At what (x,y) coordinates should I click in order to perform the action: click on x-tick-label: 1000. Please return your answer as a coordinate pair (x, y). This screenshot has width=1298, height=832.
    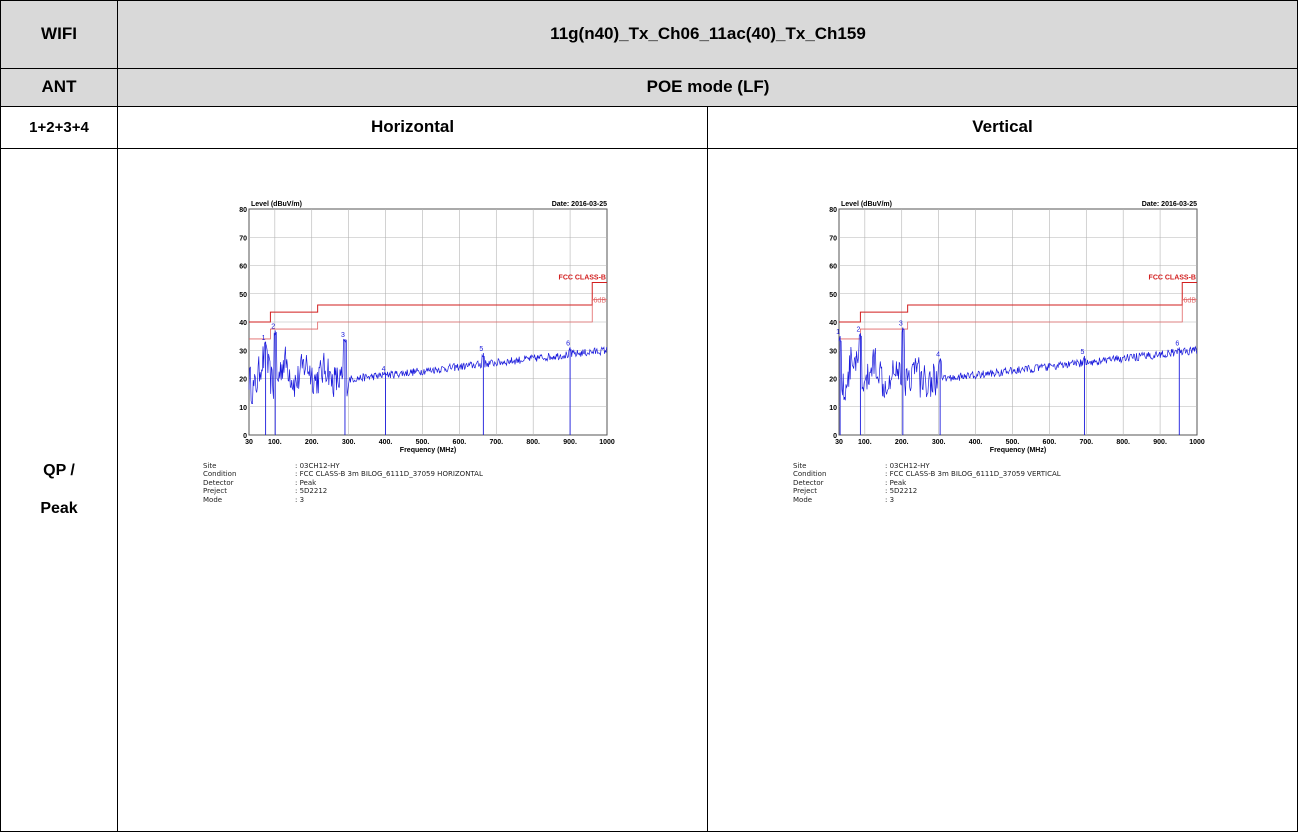
    Looking at the image, I should click on (607, 442).